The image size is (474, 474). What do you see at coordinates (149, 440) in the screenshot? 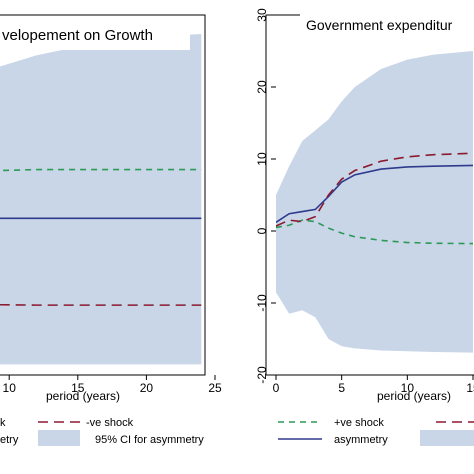
I see `left-legend-ci-label: 95% CI for asymmetry` at bounding box center [149, 440].